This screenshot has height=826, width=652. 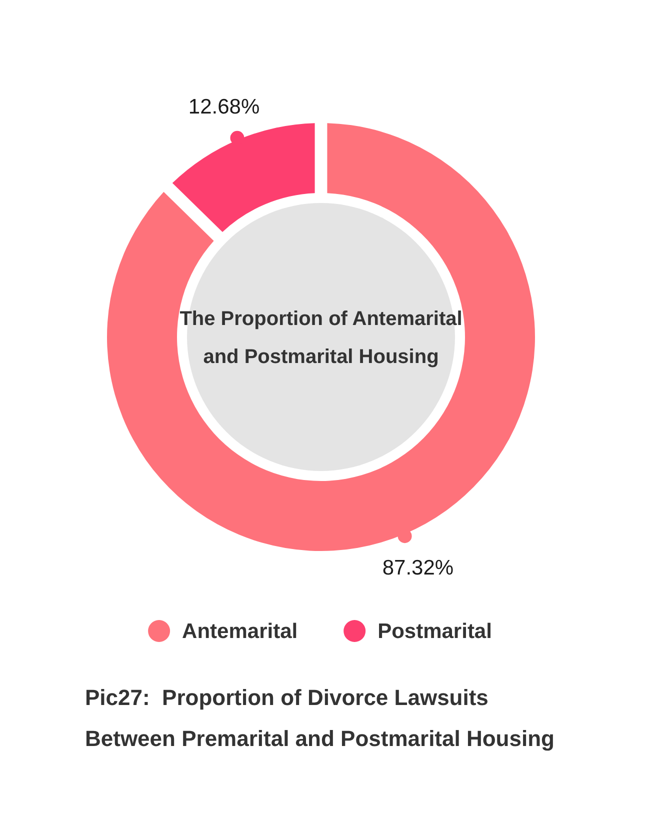 What do you see at coordinates (224, 107) in the screenshot?
I see `data-label: 12.68%` at bounding box center [224, 107].